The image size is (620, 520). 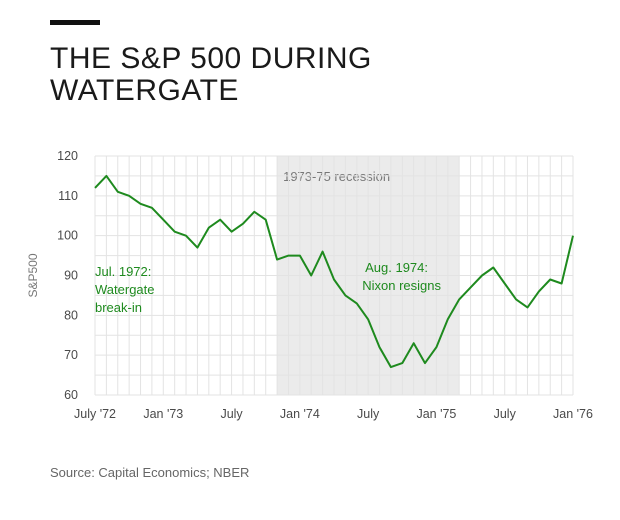 I want to click on annotation-watergate-line3: break-in, so click(x=118, y=307).